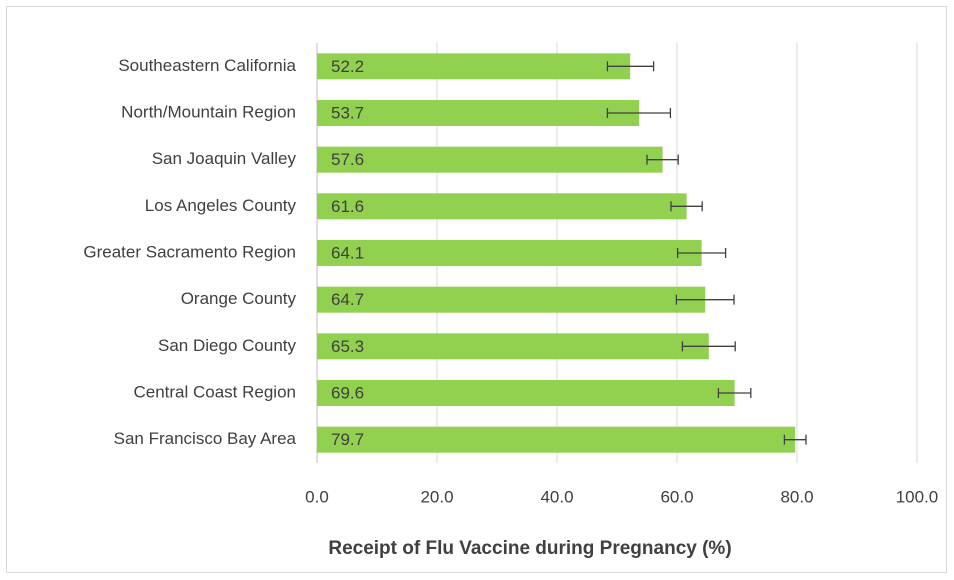 The image size is (954, 580). I want to click on data-label: 61.6, so click(347, 206).